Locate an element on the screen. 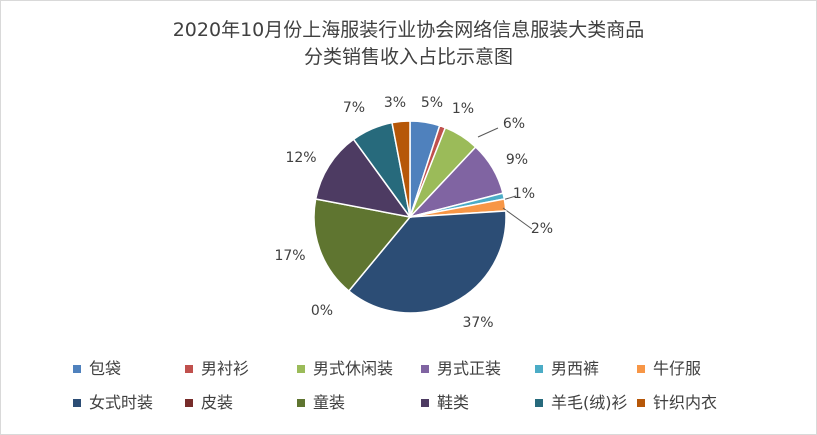 This screenshot has width=817, height=435. legend-item: 男式休闲装 is located at coordinates (359, 369).